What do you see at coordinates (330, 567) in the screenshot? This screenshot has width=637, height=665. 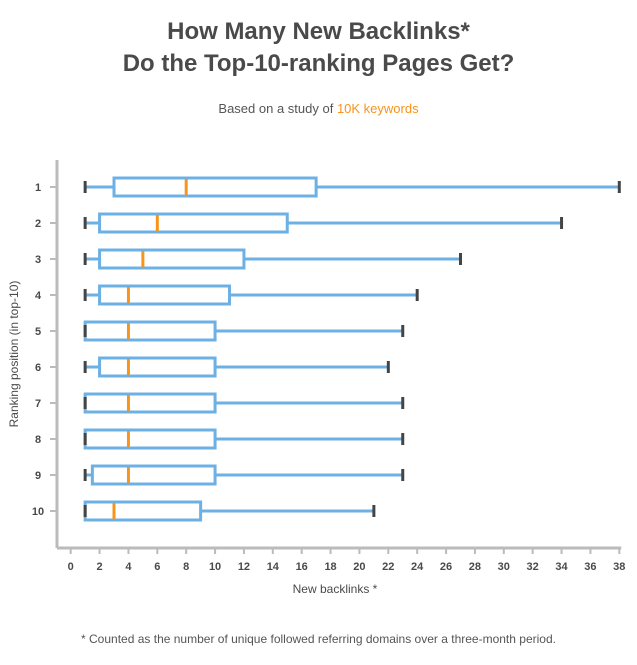 I see `x-tick-label: 18` at bounding box center [330, 567].